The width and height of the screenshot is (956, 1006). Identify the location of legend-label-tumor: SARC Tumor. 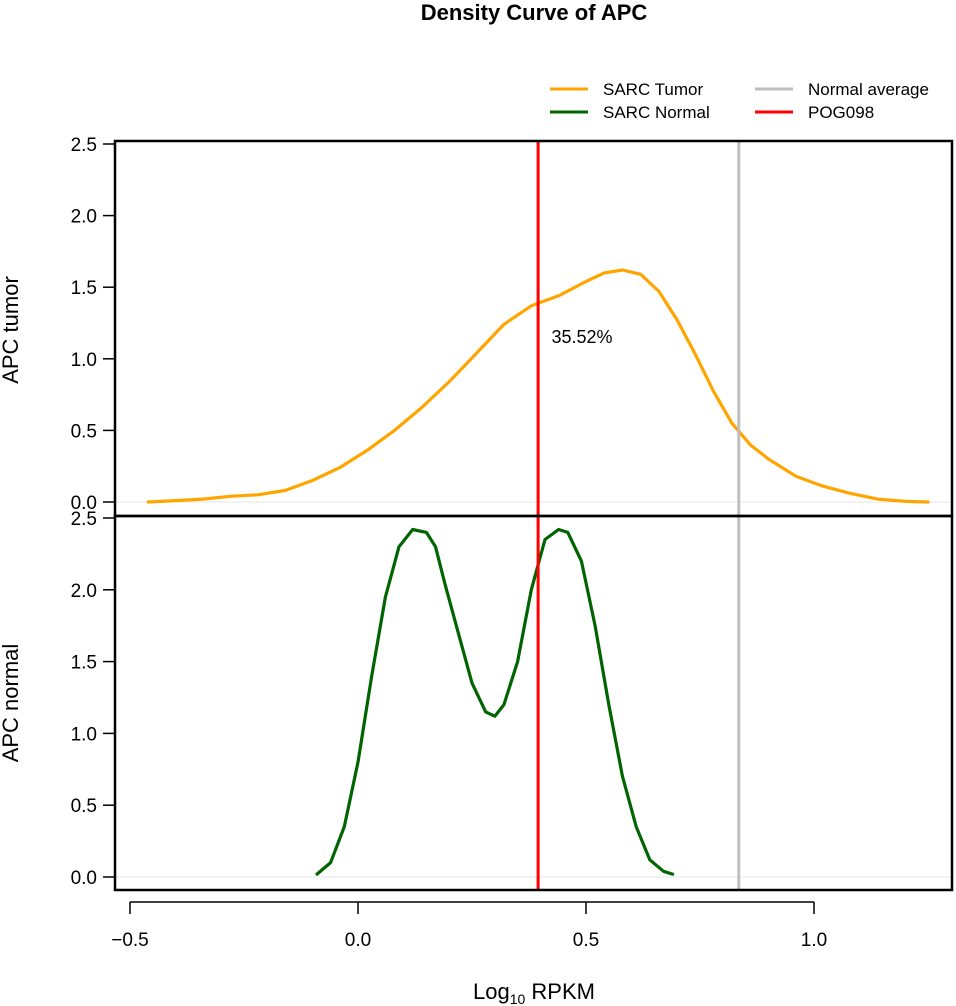
(653, 89).